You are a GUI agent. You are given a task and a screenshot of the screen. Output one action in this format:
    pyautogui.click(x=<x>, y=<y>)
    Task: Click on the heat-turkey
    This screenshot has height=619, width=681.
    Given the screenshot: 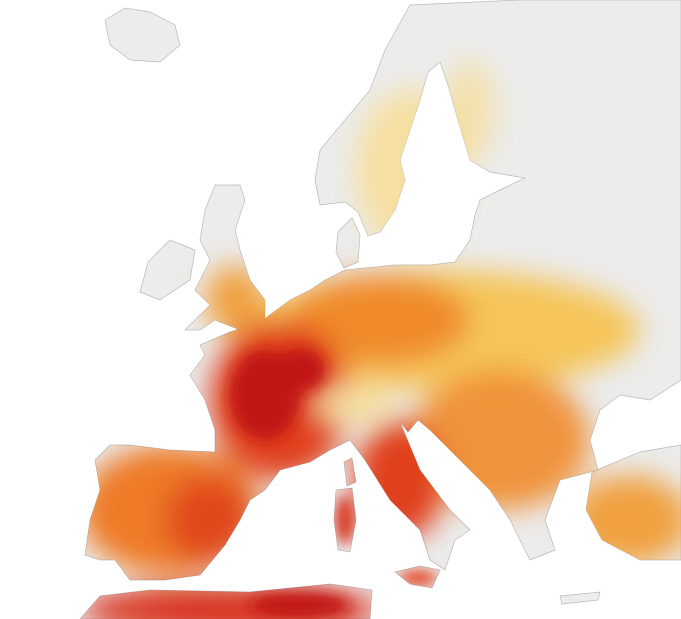 What is the action you would take?
    pyautogui.click(x=625, y=520)
    